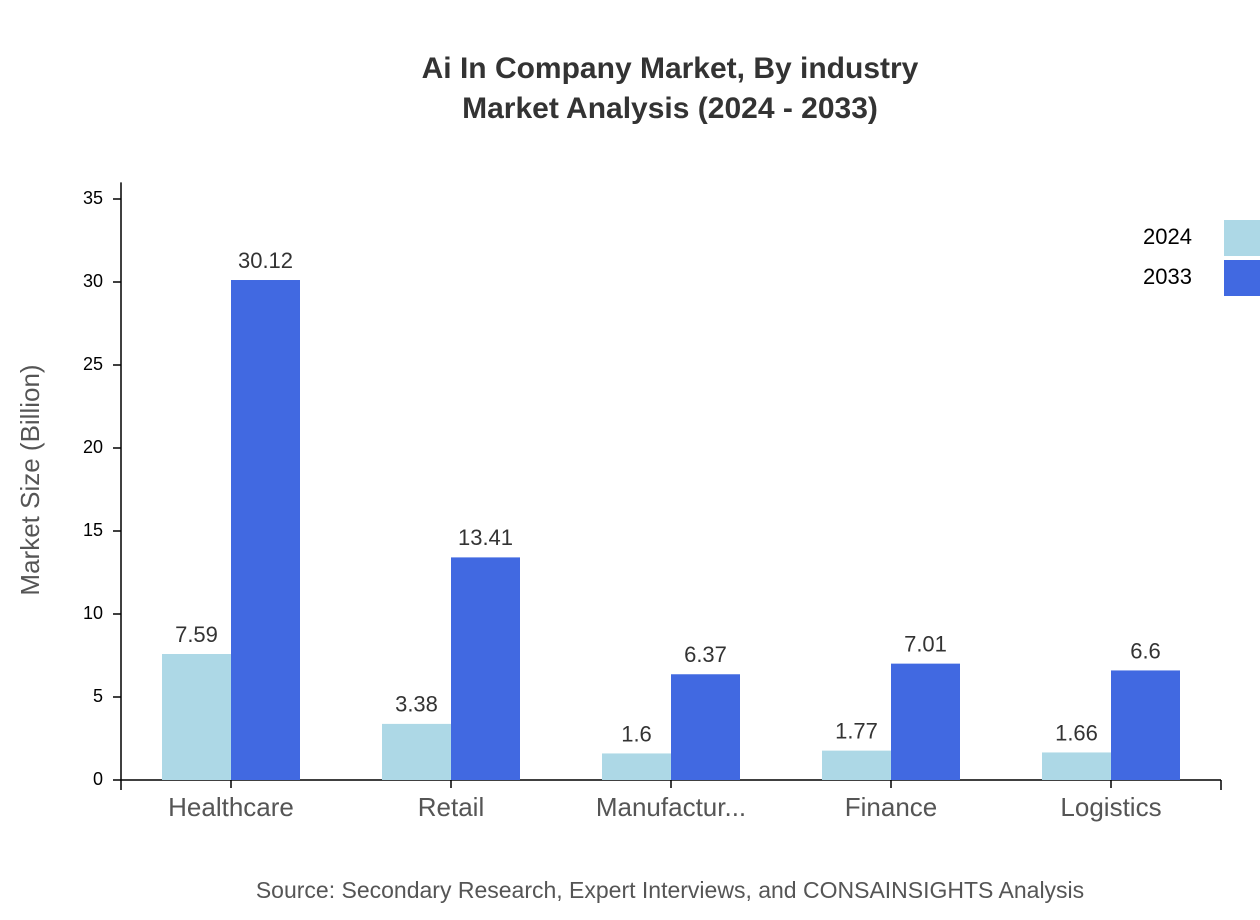  Describe the element at coordinates (1167, 236) in the screenshot. I see `legend-label: 2024` at that location.